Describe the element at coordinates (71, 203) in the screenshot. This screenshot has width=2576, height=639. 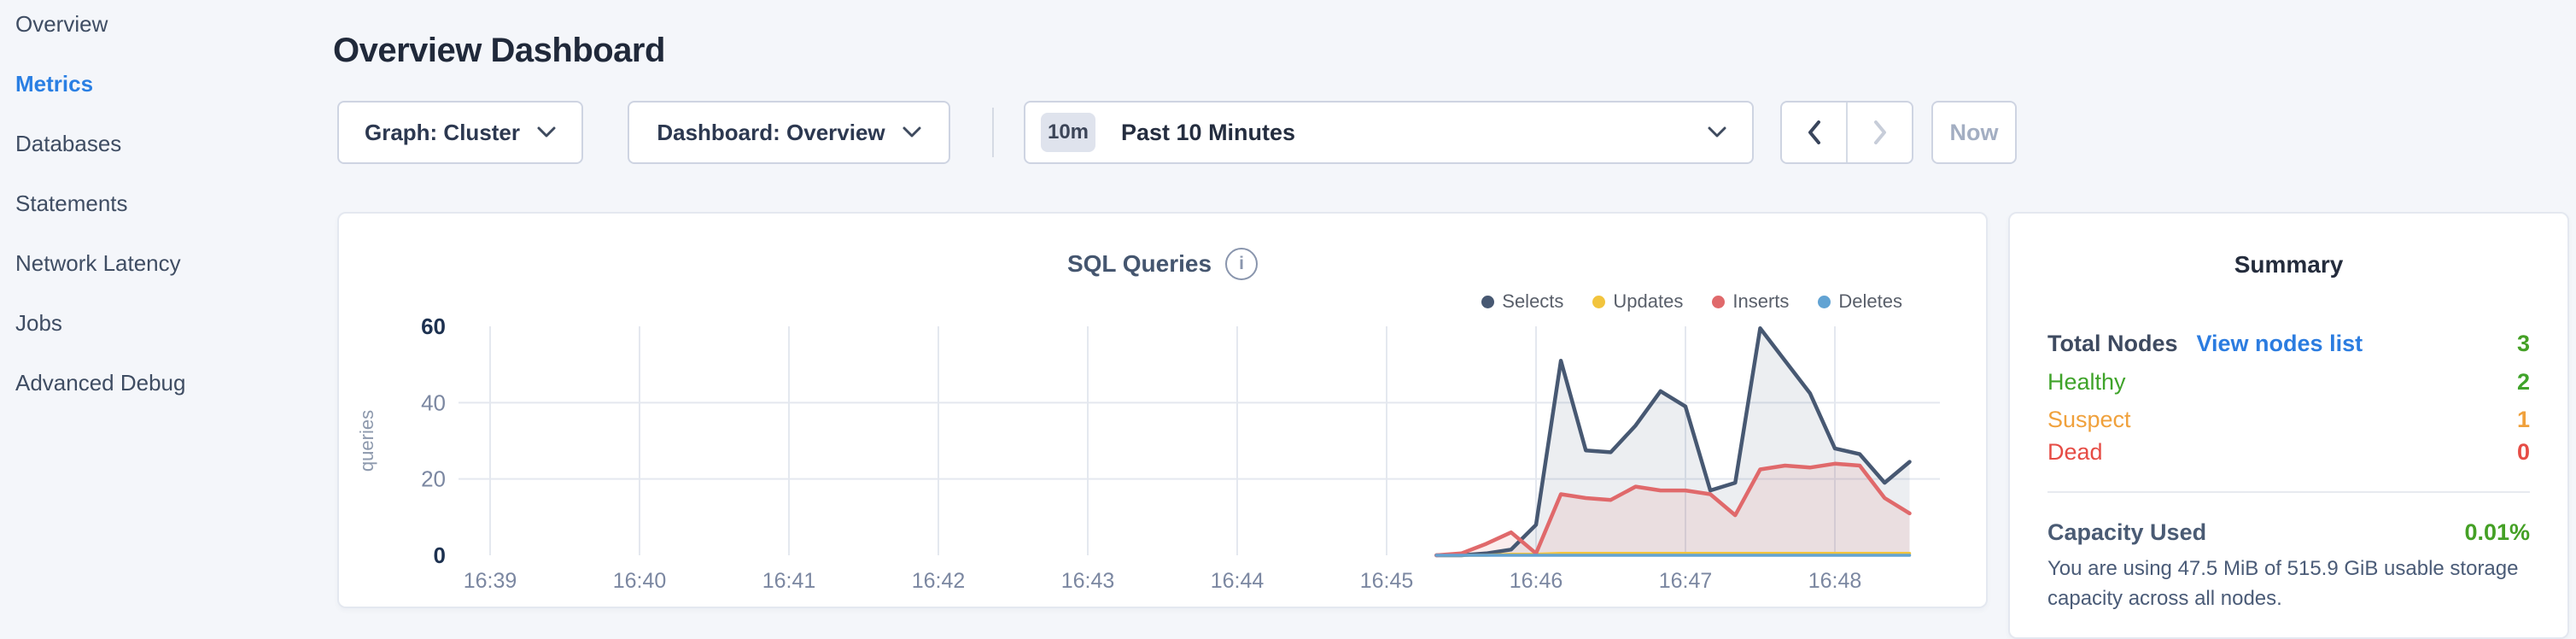
I see `sidebar-item-statements: Statements` at that location.